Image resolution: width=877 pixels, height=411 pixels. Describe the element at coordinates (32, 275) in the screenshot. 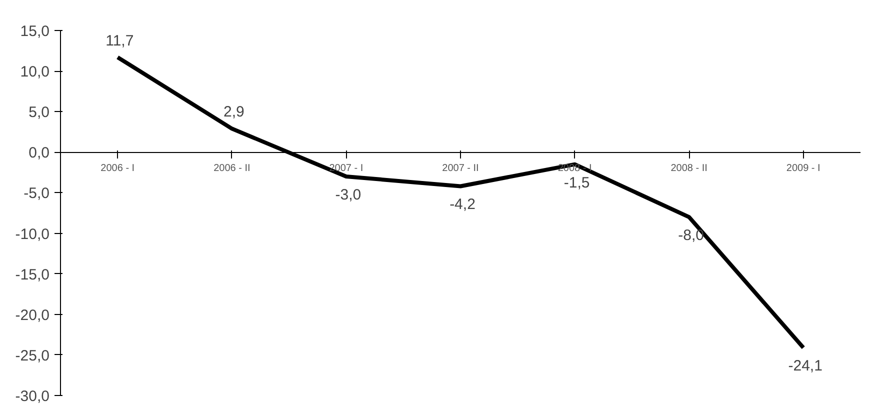

I see `y-tick-label: -15,0` at that location.